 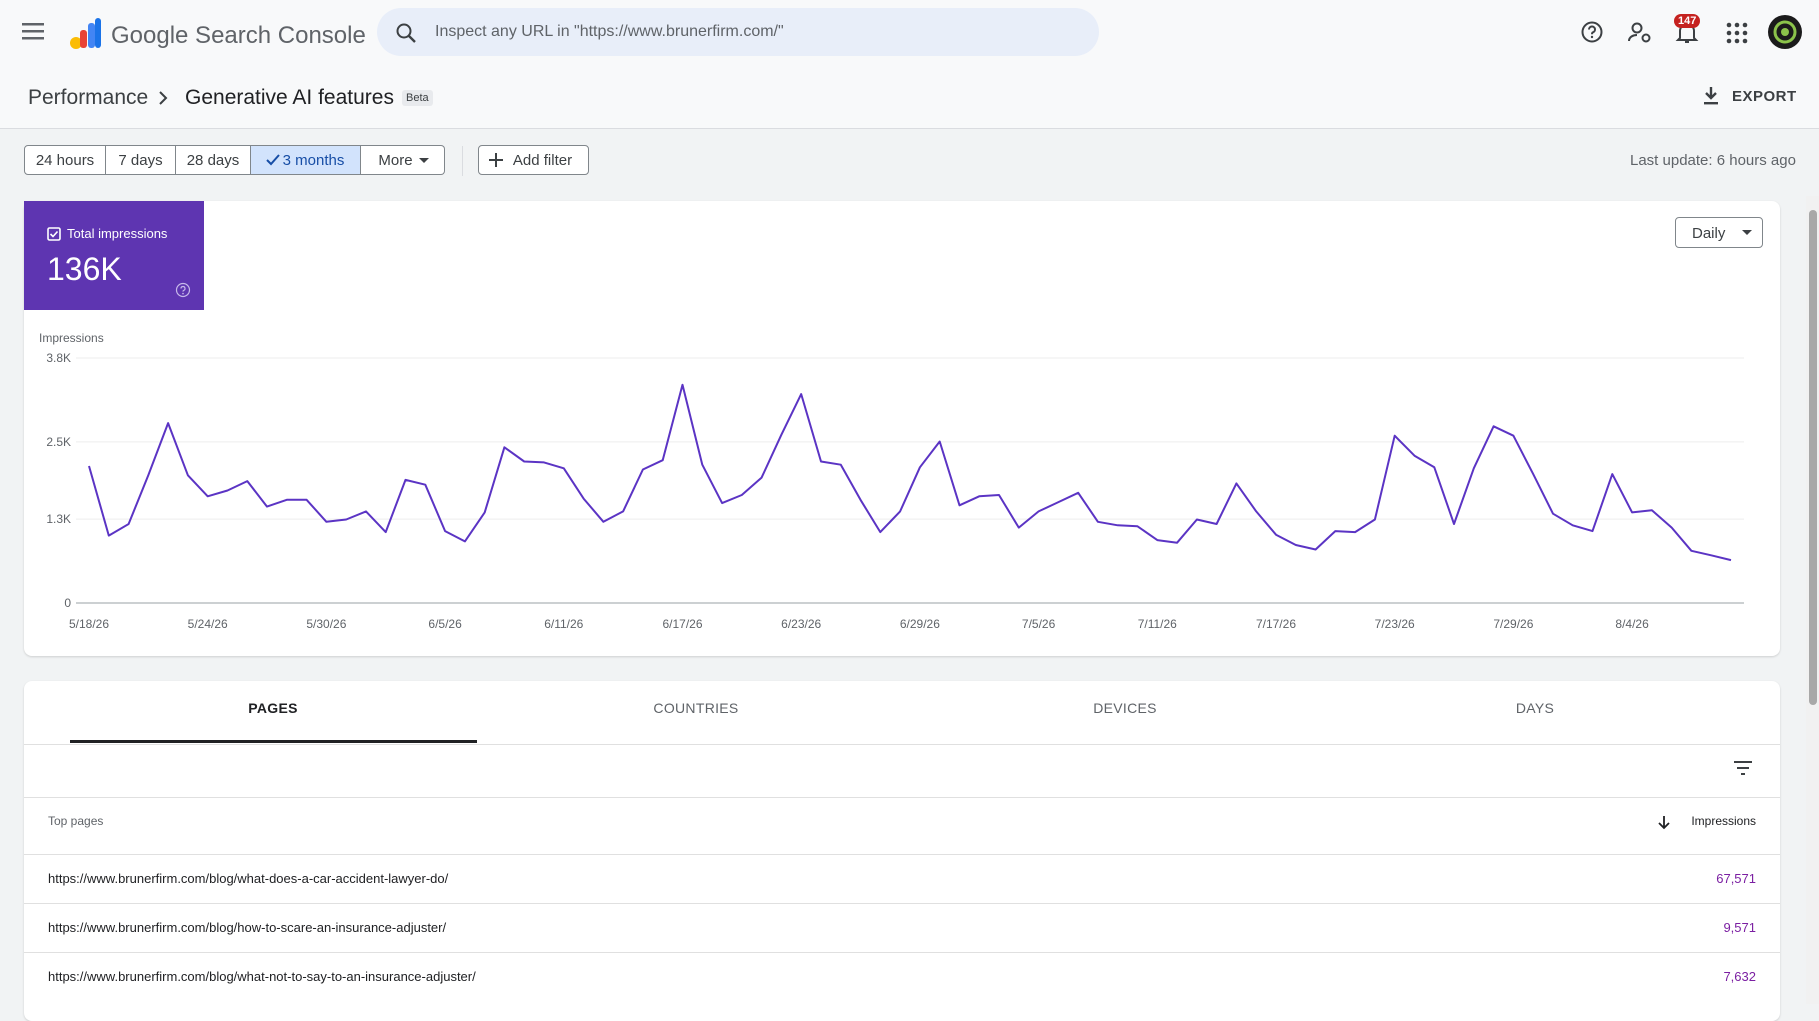 What do you see at coordinates (1125, 708) in the screenshot?
I see `tab: DEVICES` at bounding box center [1125, 708].